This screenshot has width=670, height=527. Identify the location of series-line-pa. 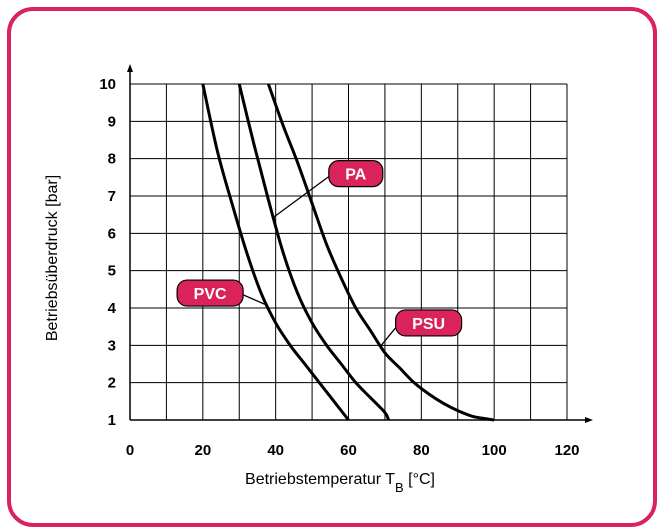
(313, 252).